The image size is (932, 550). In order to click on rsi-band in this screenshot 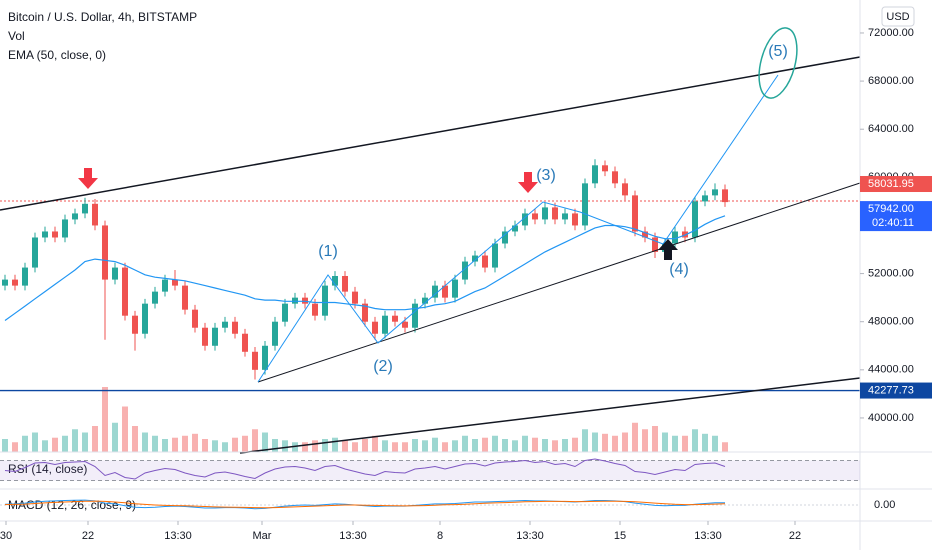, I will do `click(430, 470)`.